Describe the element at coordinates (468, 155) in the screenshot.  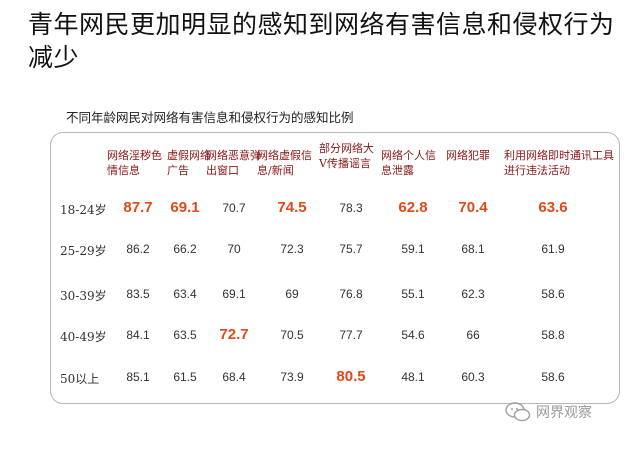
I see `column-header: 网络犯罪` at that location.